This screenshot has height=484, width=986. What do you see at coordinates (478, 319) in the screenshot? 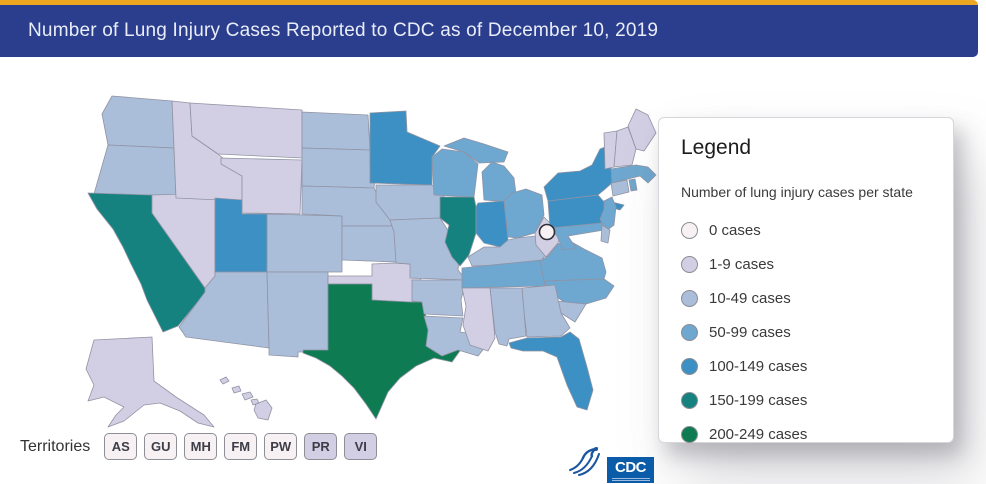
I see `state-MS` at bounding box center [478, 319].